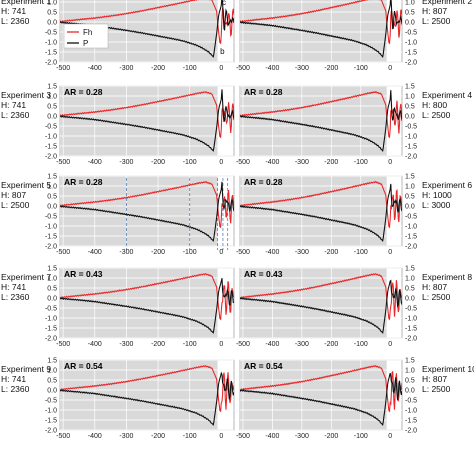  I want to click on legend-label-p: P, so click(85, 43).